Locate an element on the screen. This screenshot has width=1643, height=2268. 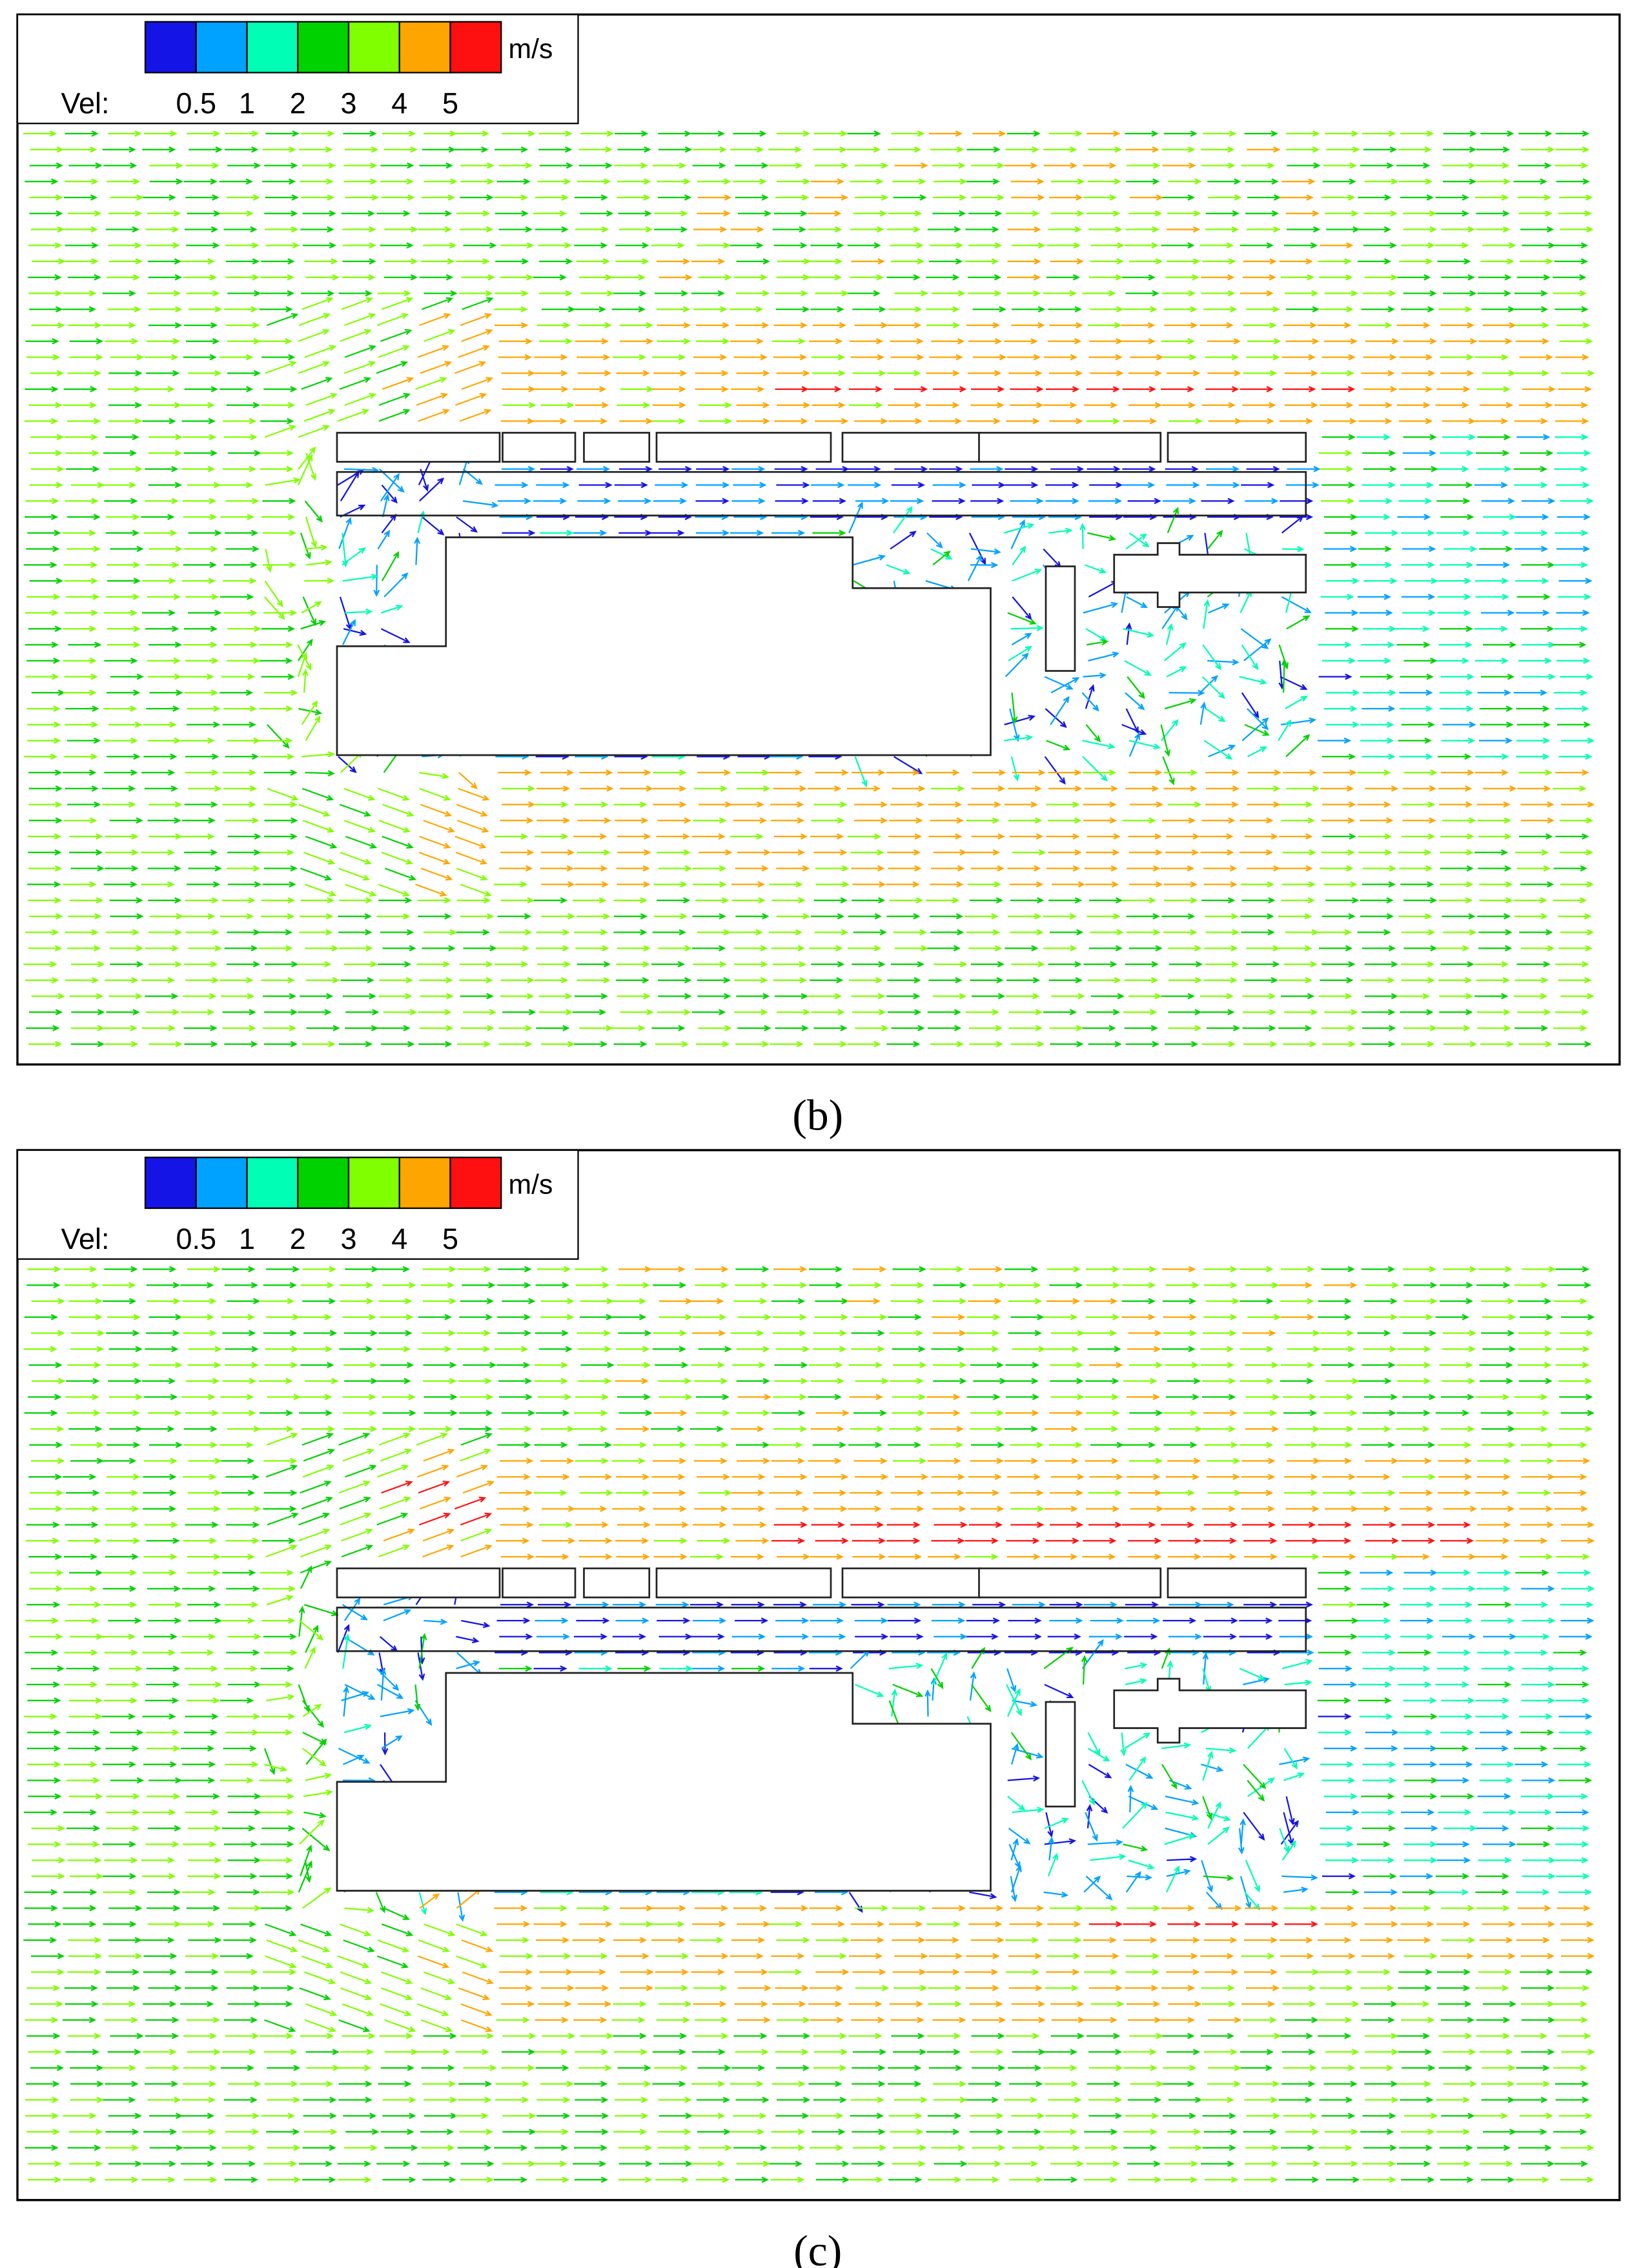
caption: (c) is located at coordinates (818, 2247).